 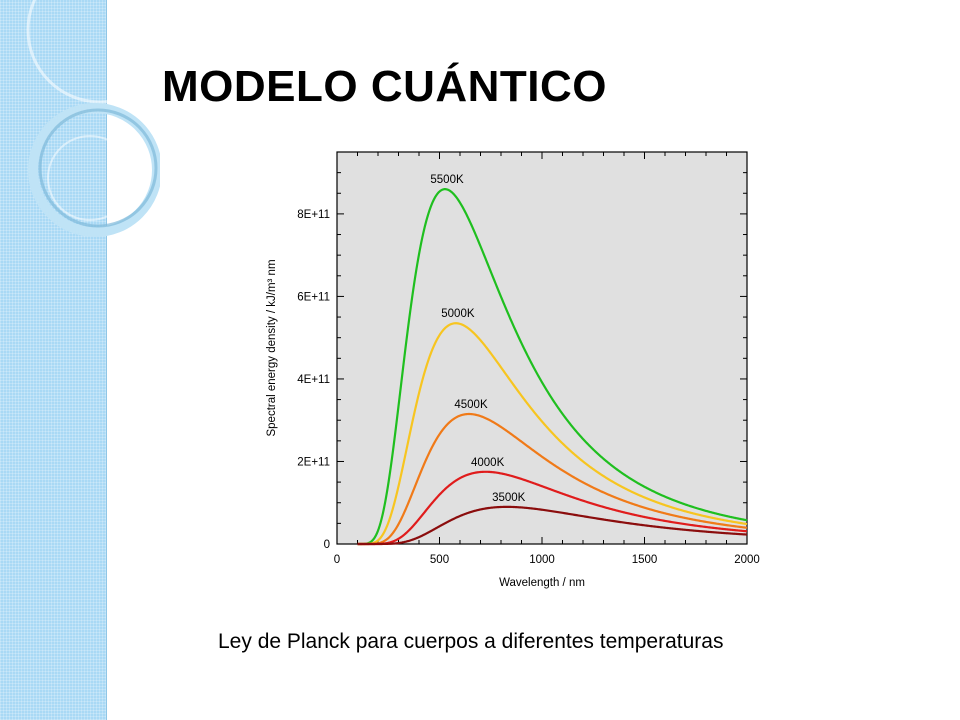 What do you see at coordinates (645, 560) in the screenshot?
I see `x-tick-label: 1500` at bounding box center [645, 560].